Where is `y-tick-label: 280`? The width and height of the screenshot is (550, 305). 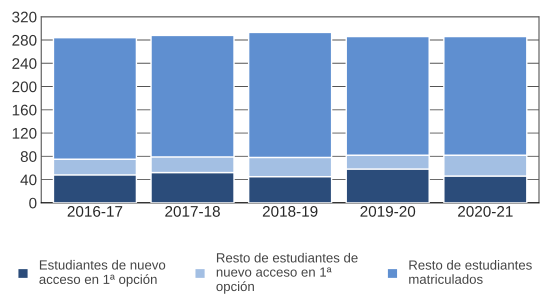
y-tick-label: 280 is located at coordinates (24, 40).